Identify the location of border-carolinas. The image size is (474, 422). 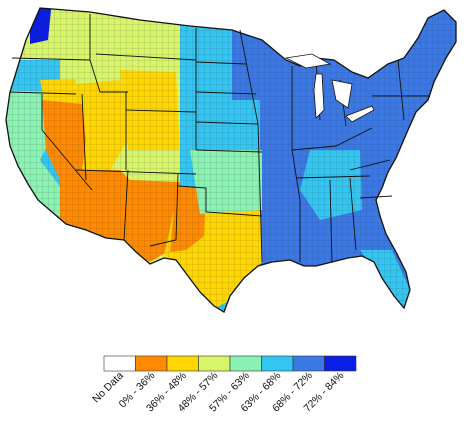
(371, 179).